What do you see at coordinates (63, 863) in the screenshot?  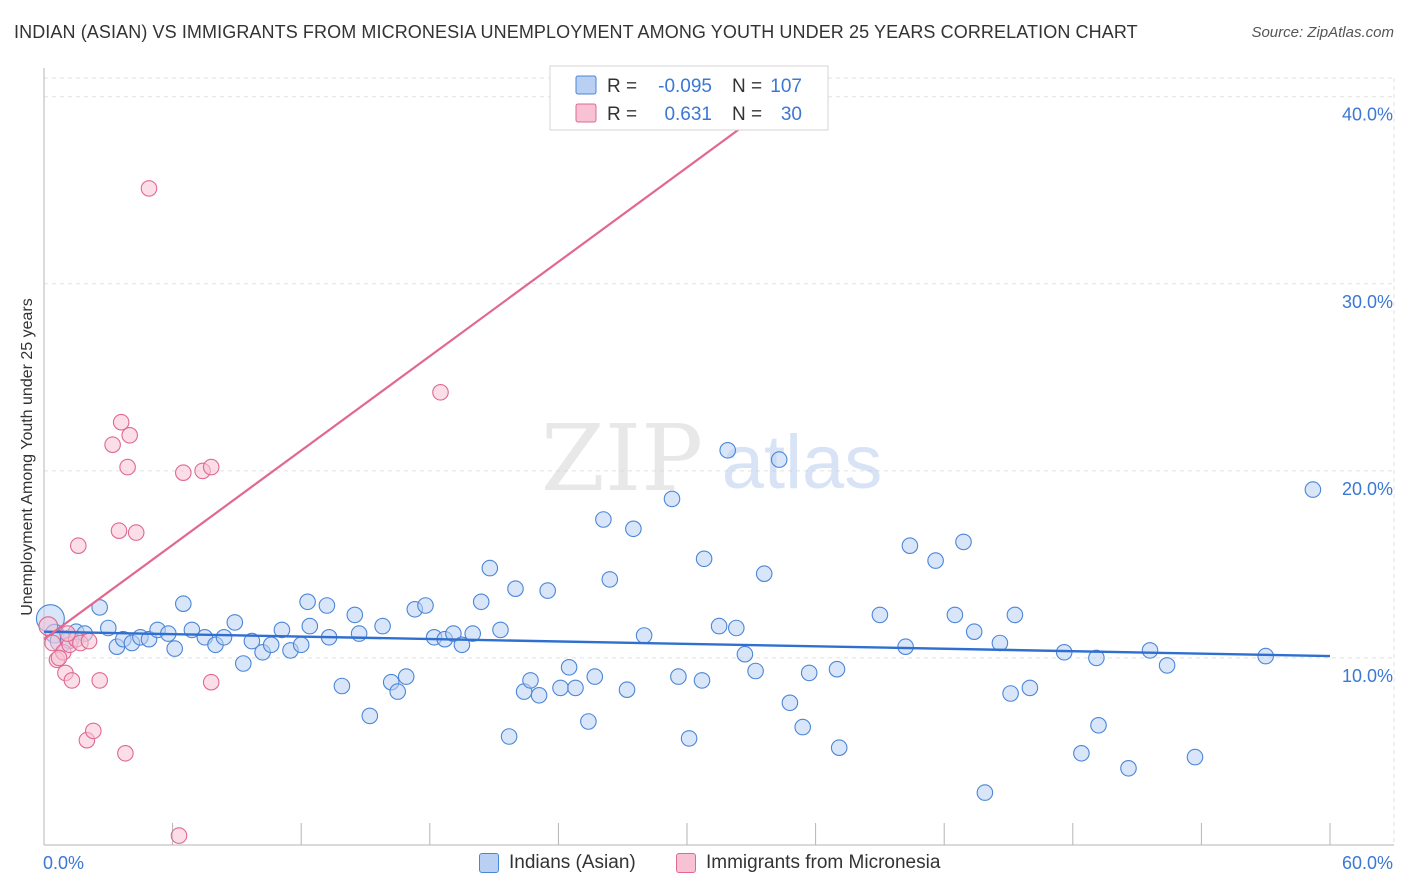 I see `x-tick-label-min: 0.0%` at bounding box center [63, 863].